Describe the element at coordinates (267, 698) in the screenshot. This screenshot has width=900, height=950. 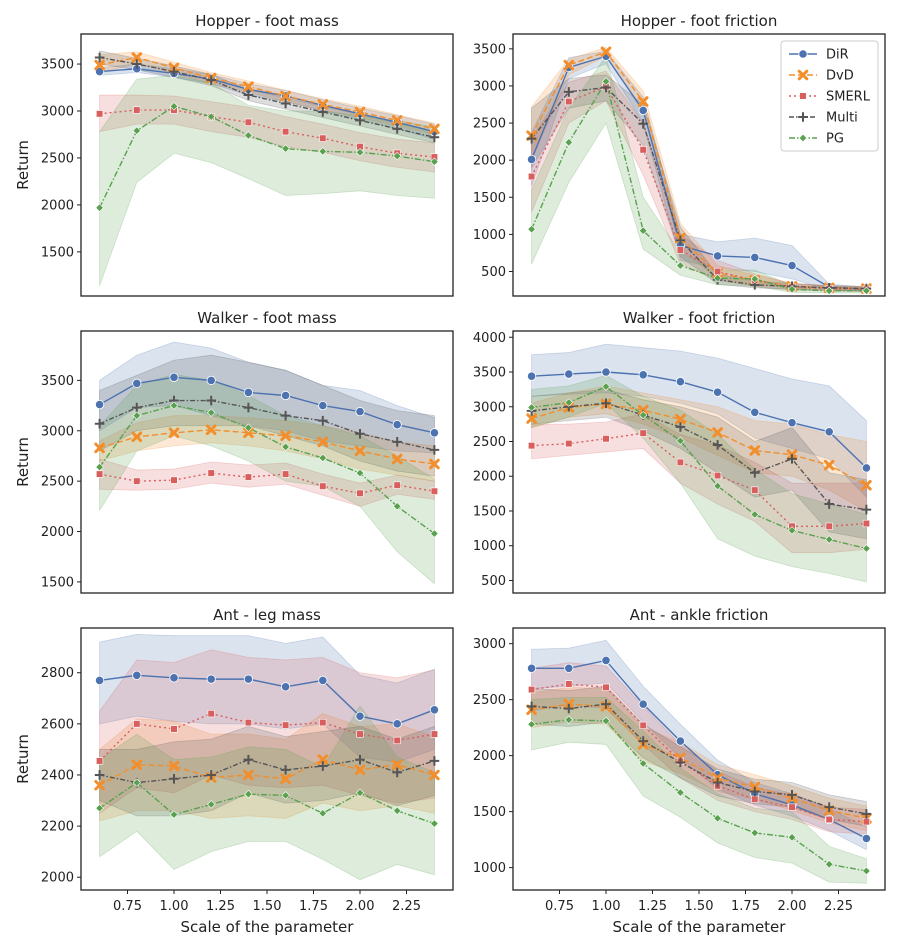
I see `band-dir` at that location.